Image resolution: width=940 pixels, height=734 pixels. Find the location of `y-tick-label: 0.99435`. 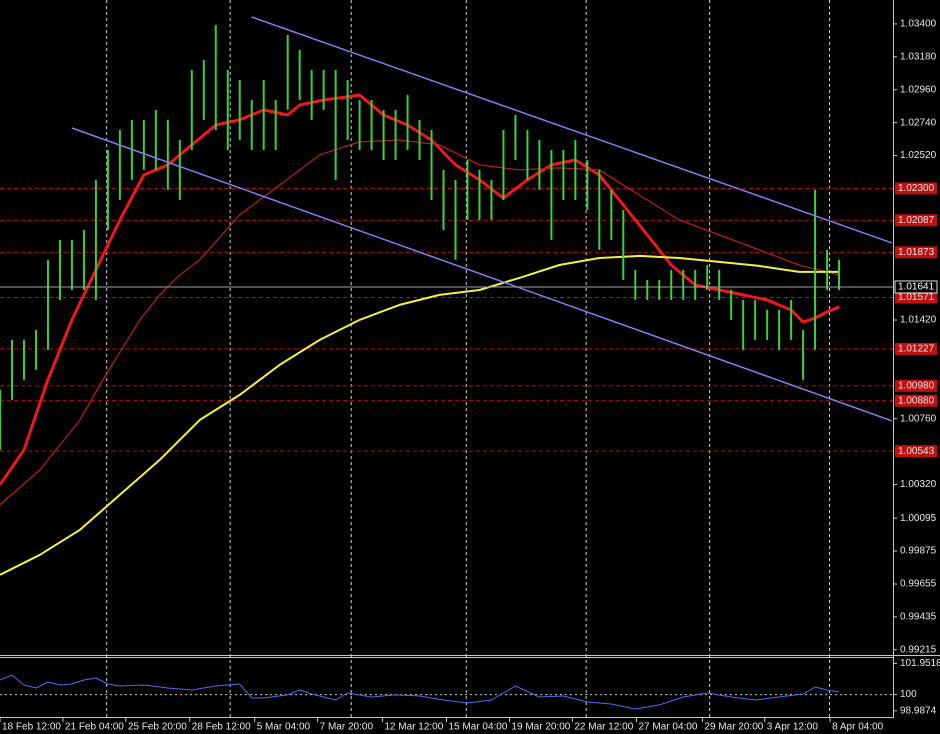

y-tick-label: 0.99435 is located at coordinates (918, 617).